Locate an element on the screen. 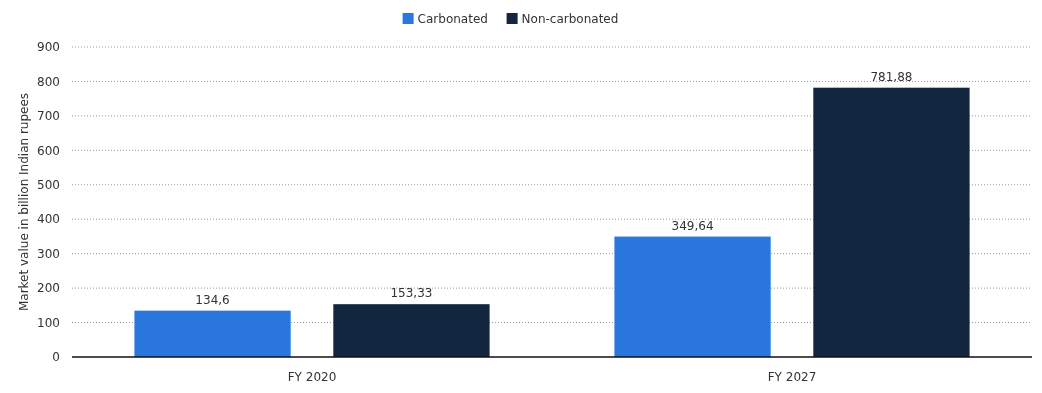  y-tick-label: 0 is located at coordinates (56, 357).